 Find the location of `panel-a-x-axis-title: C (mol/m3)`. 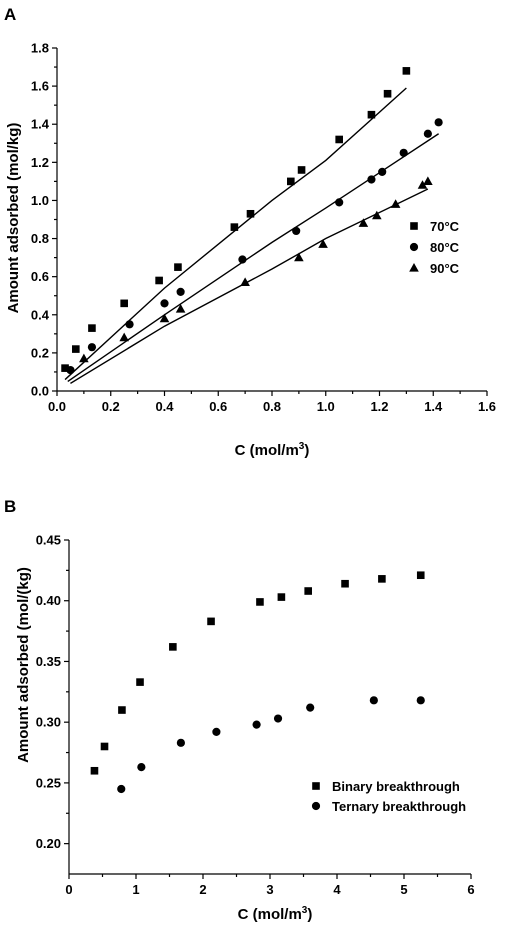

panel-a-x-axis-title: C (mol/m3) is located at coordinates (272, 450).